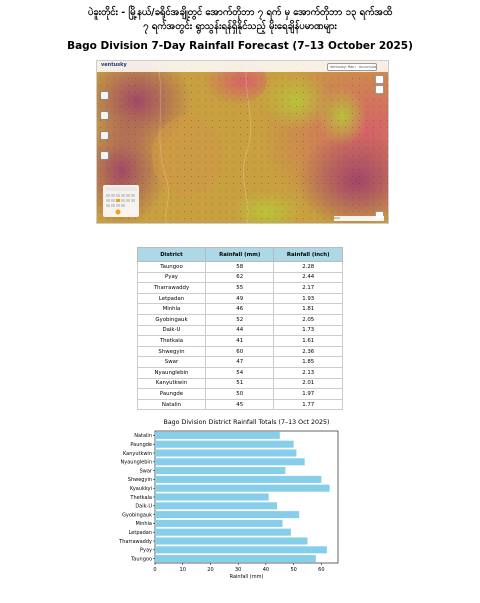  Describe the element at coordinates (359, 218) in the screenshot. I see `map-legend: mm` at that location.